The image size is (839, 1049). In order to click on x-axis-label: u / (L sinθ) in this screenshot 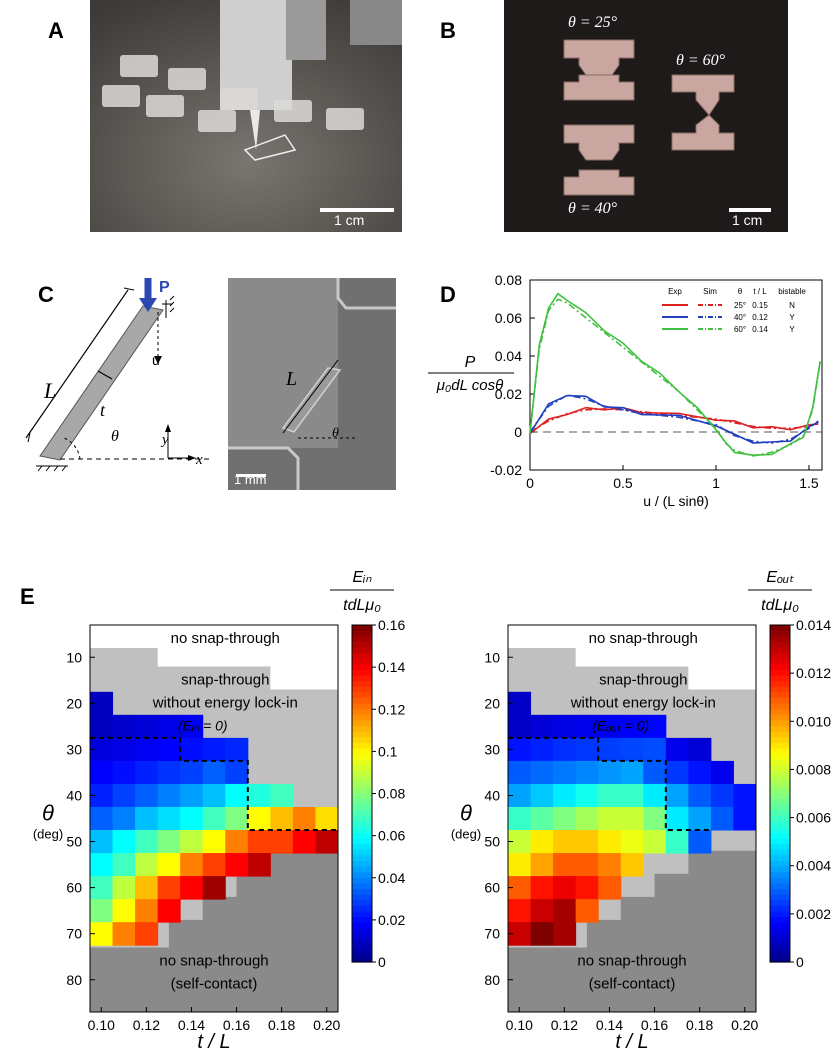, I will do `click(676, 501)`.